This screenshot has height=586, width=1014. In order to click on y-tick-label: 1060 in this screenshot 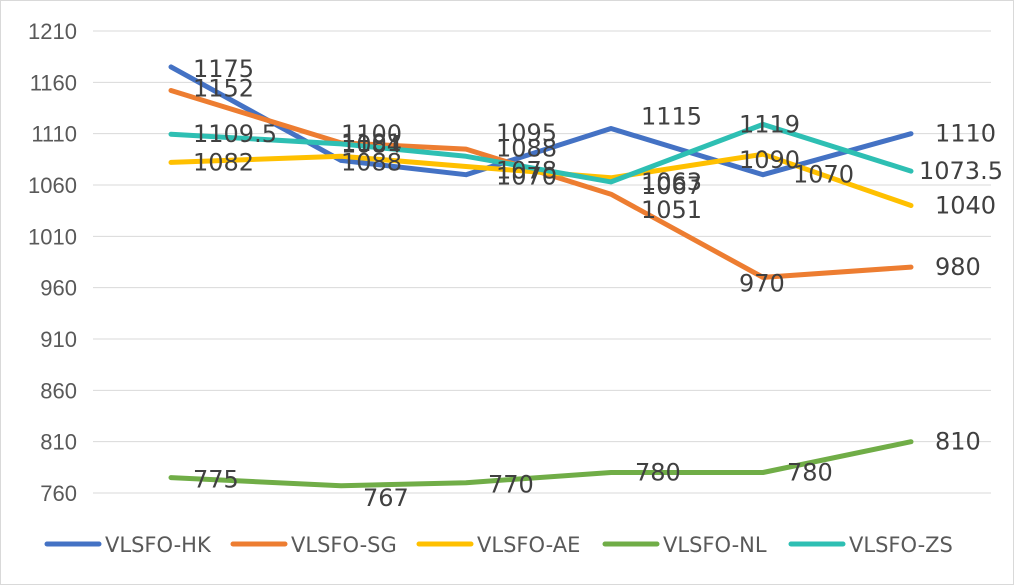, I will do `click(52, 185)`.